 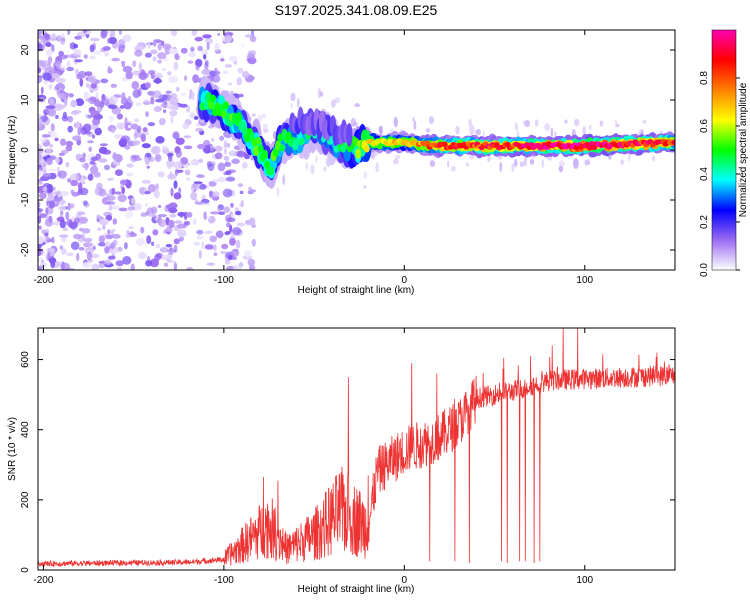 What do you see at coordinates (704, 174) in the screenshot?
I see `colorbar-tick-label: 0.4` at bounding box center [704, 174].